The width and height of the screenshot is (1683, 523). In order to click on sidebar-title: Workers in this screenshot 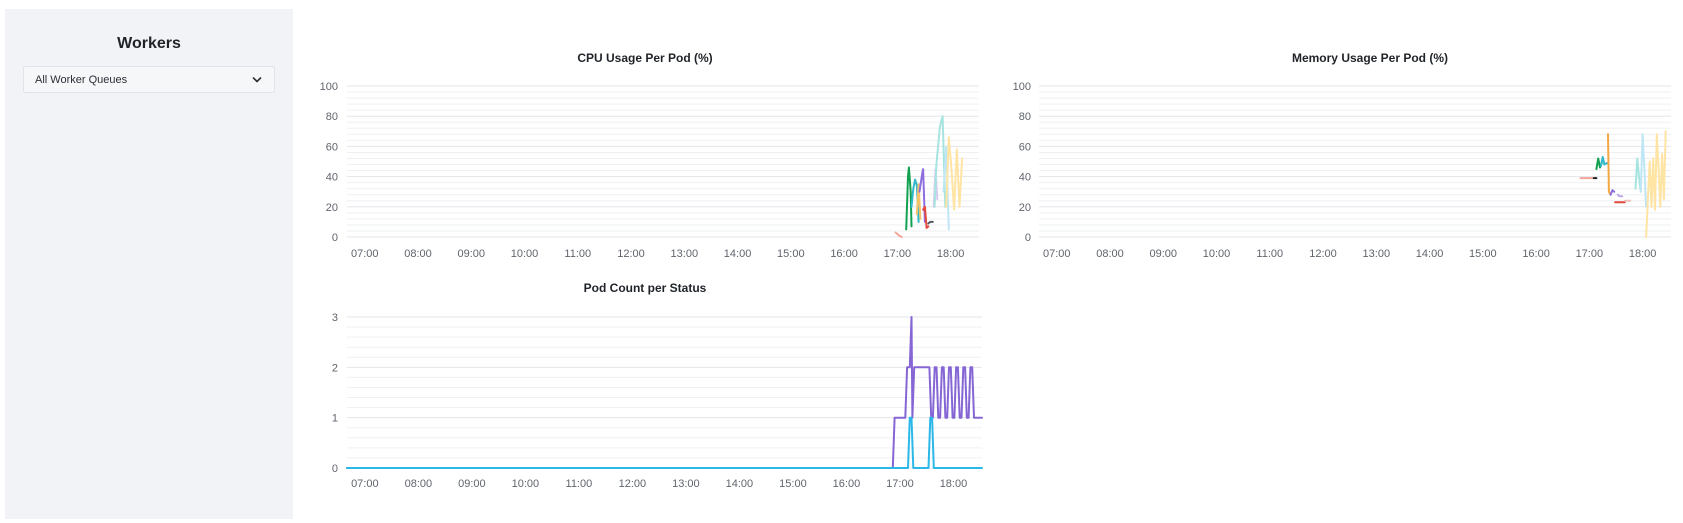, I will do `click(149, 43)`.